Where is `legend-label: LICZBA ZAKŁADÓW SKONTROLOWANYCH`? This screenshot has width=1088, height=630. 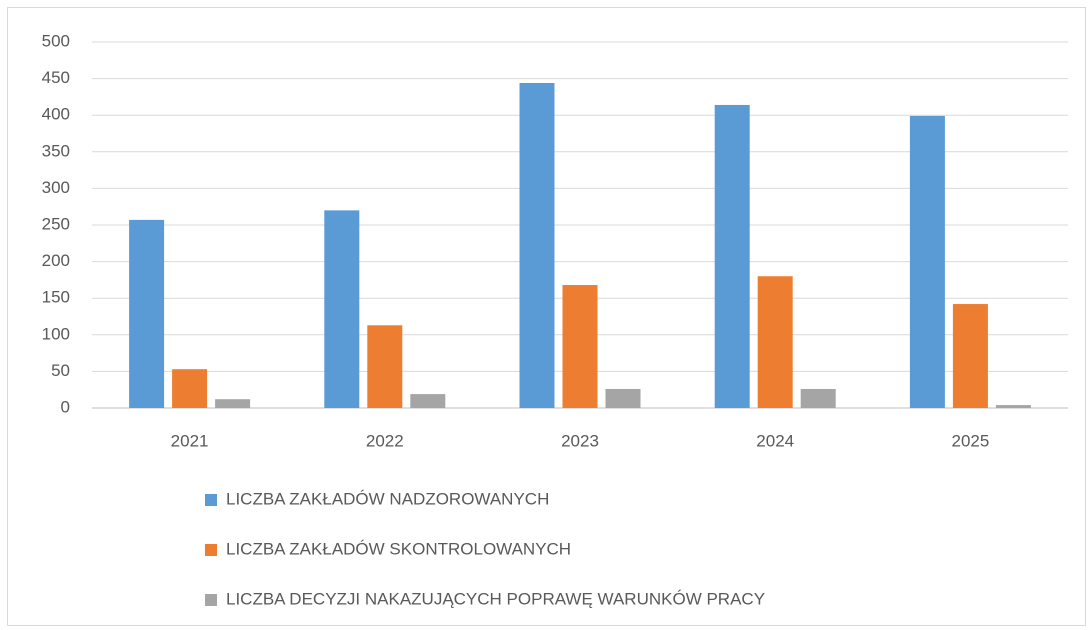
legend-label: LICZBA ZAKŁADÓW SKONTROLOWANYCH is located at coordinates (398, 548).